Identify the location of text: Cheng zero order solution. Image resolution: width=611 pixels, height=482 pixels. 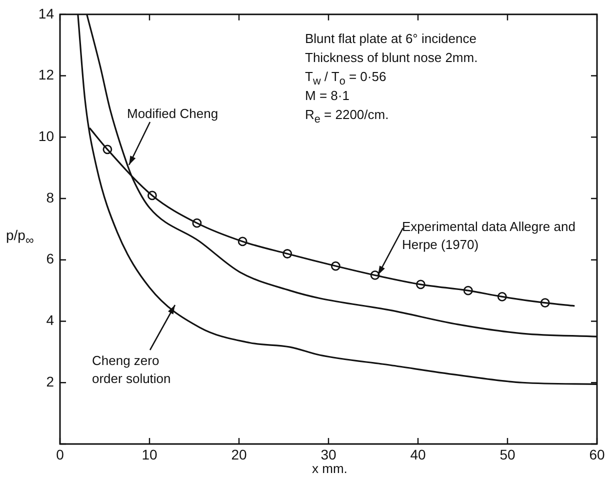
(132, 370).